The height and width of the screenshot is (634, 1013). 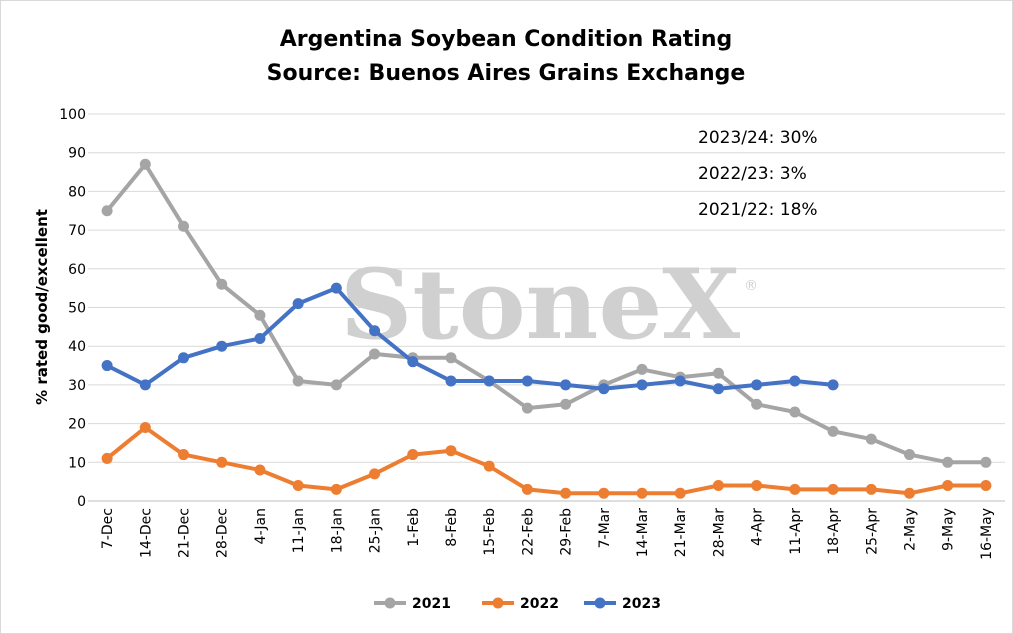 I want to click on watermark: StoneX ®, so click(x=549, y=304).